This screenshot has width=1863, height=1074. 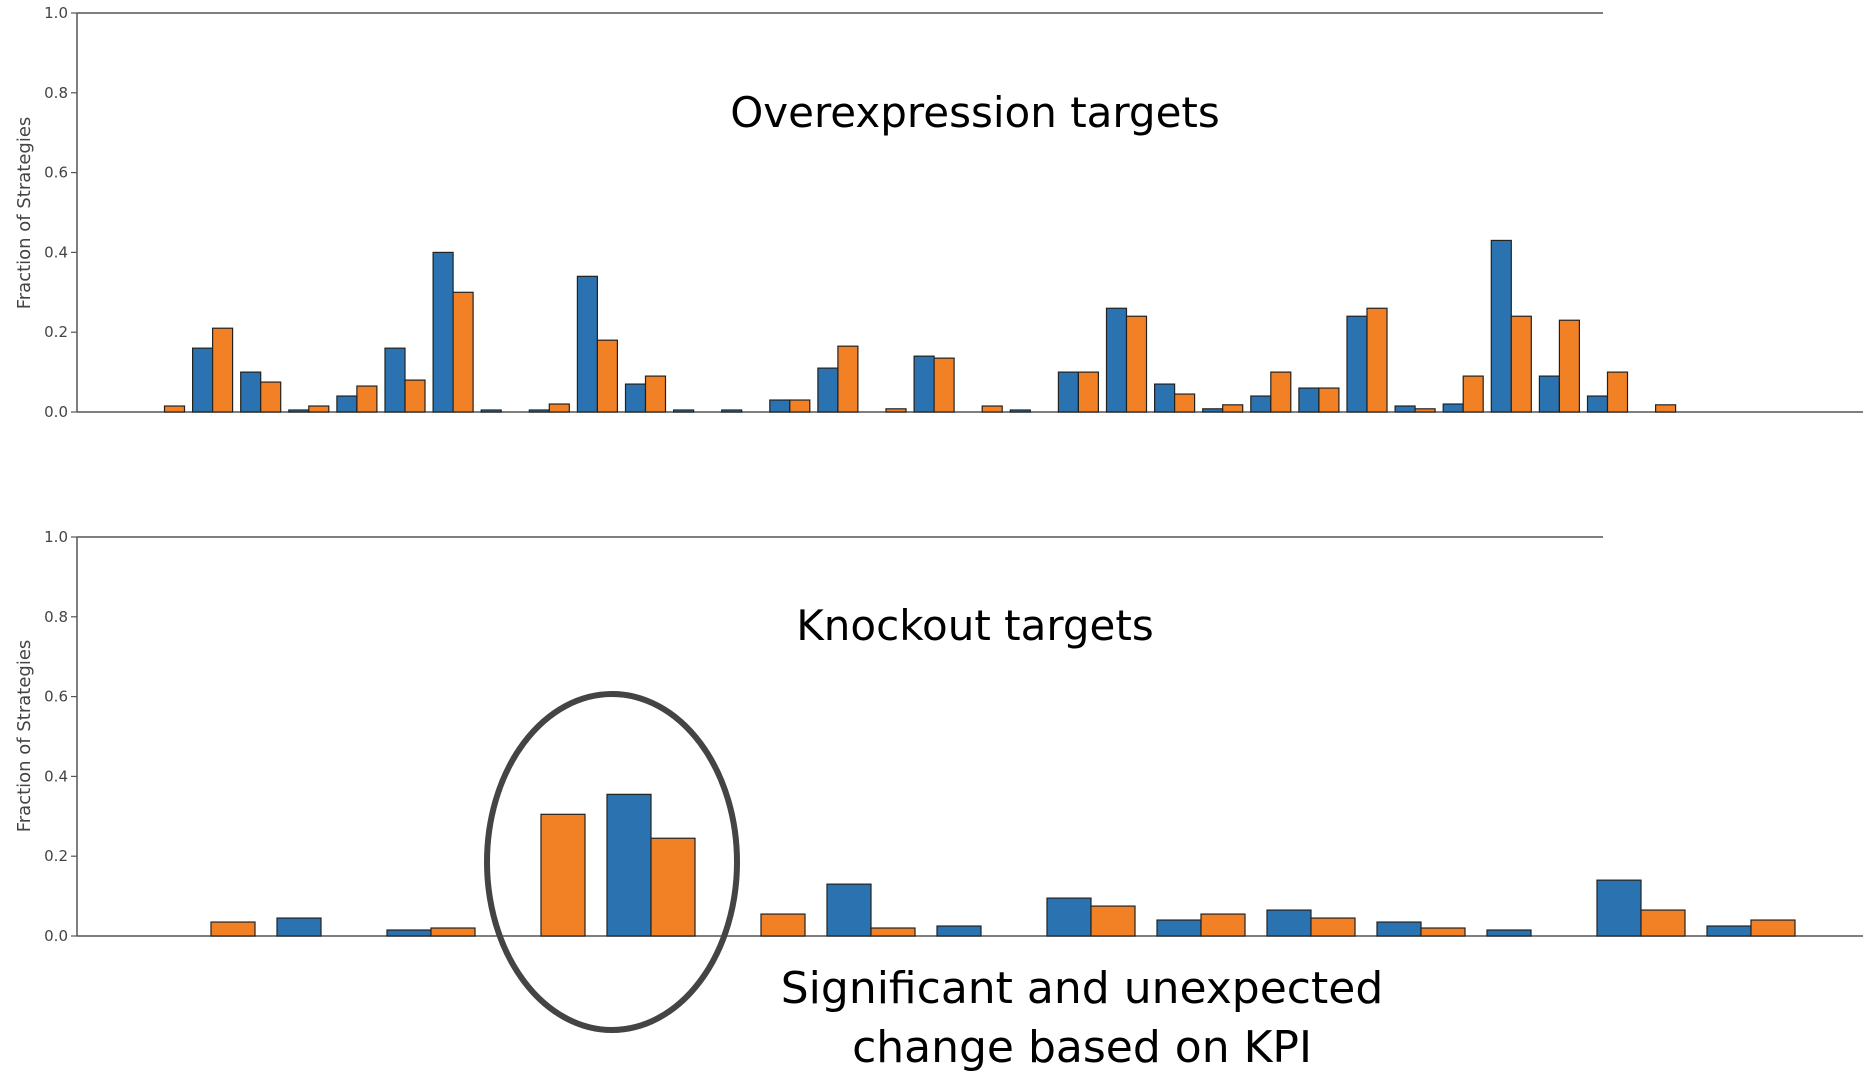 I want to click on overexpression-y-tick-label: 0.0, so click(x=56, y=412).